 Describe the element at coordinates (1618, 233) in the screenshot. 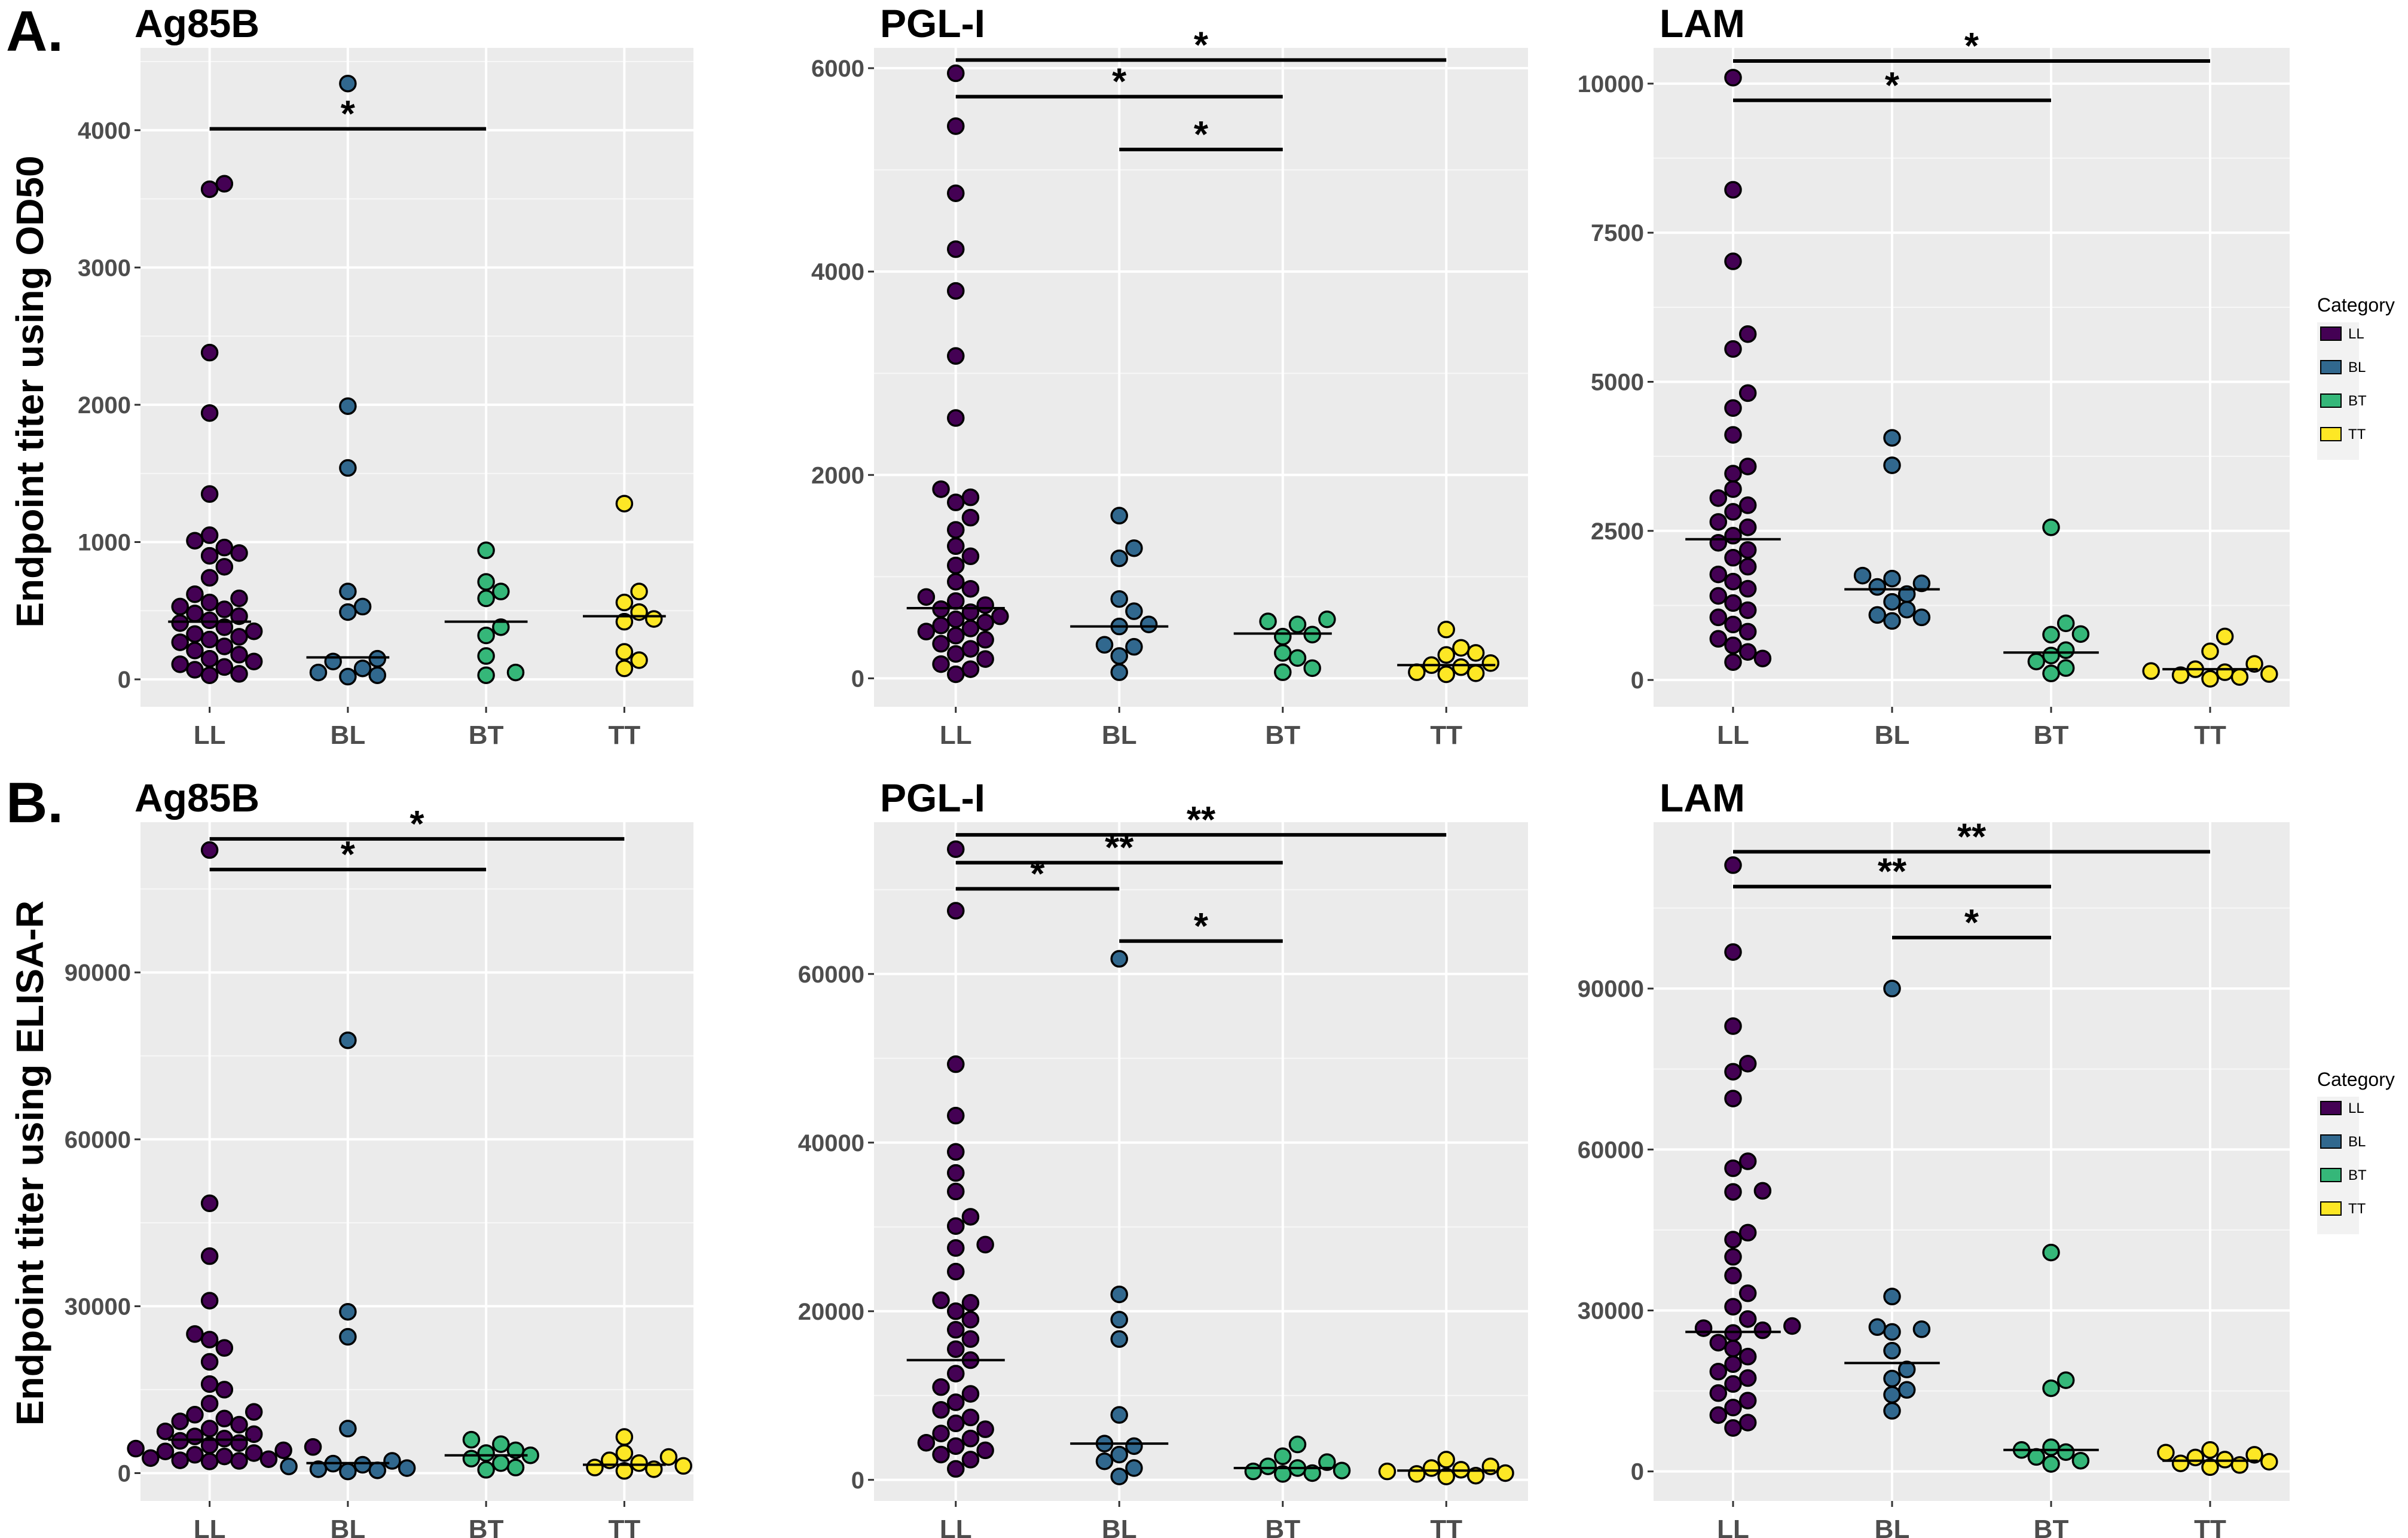

I see `y-tick-label: 7500` at that location.